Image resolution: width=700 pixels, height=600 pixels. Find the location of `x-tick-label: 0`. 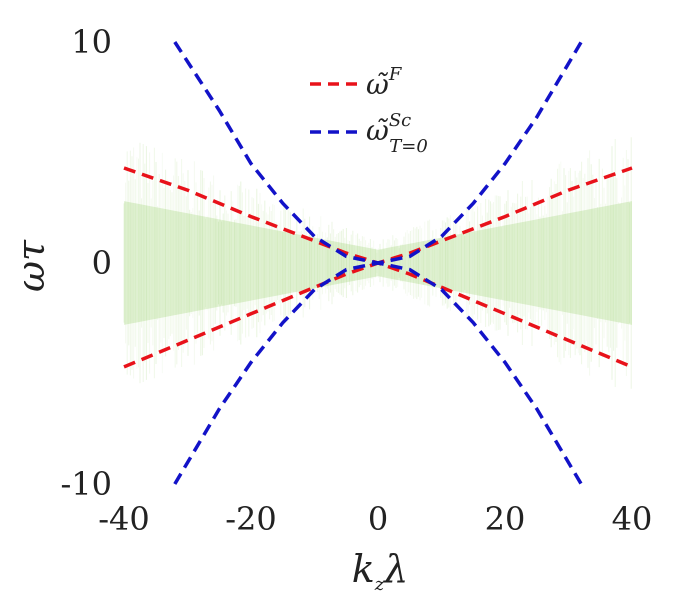

x-tick-label: 0 is located at coordinates (378, 519).